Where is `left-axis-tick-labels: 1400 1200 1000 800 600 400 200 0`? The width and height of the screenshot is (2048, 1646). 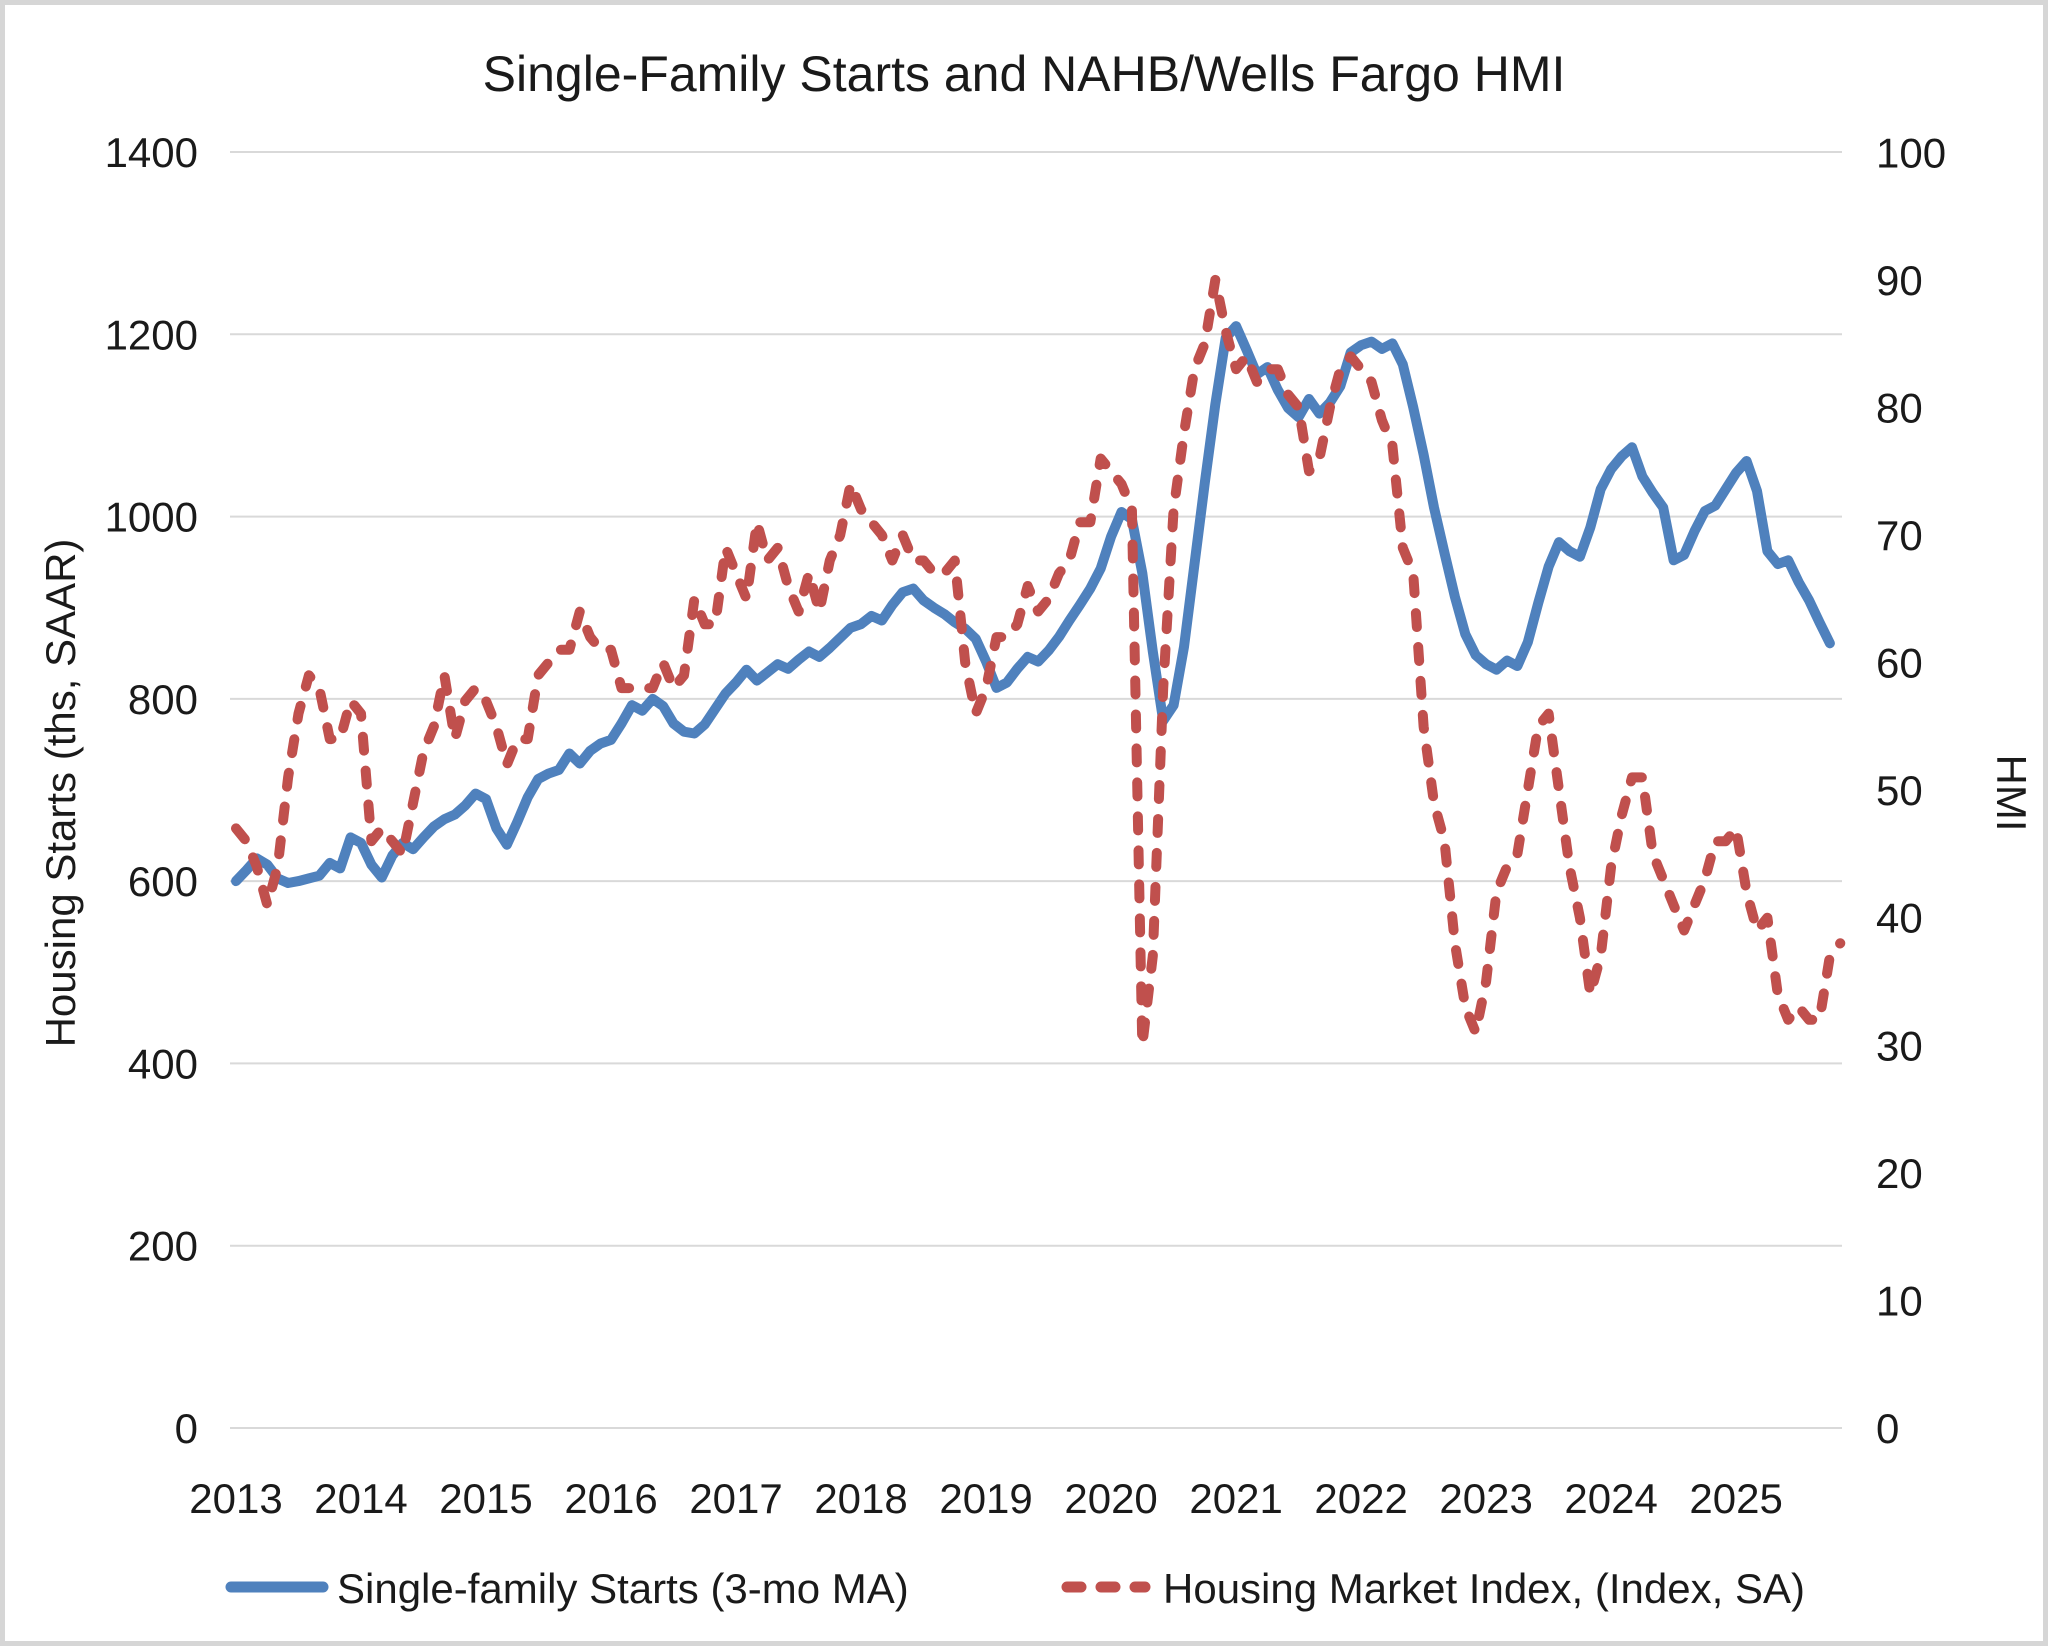 left-axis-tick-labels: 1400 1200 1000 800 600 400 200 0 is located at coordinates (151, 790).